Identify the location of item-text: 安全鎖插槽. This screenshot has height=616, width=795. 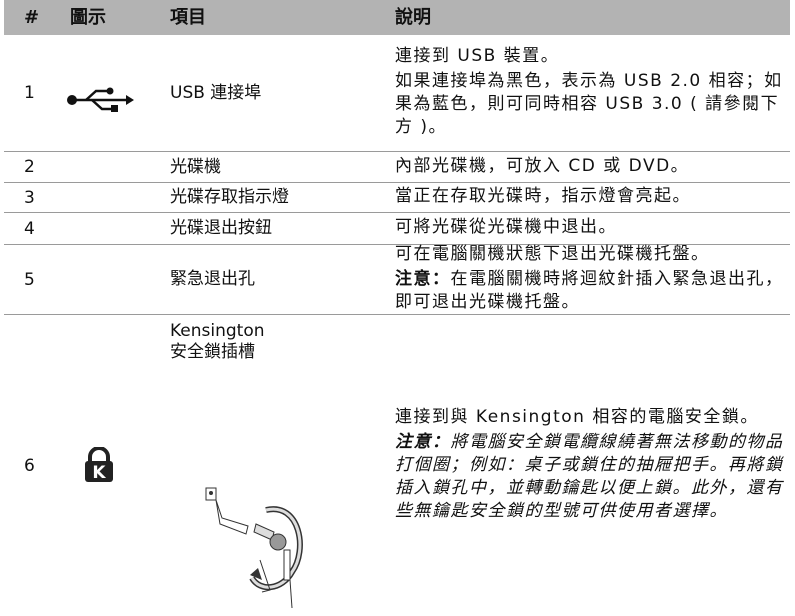
(212, 352).